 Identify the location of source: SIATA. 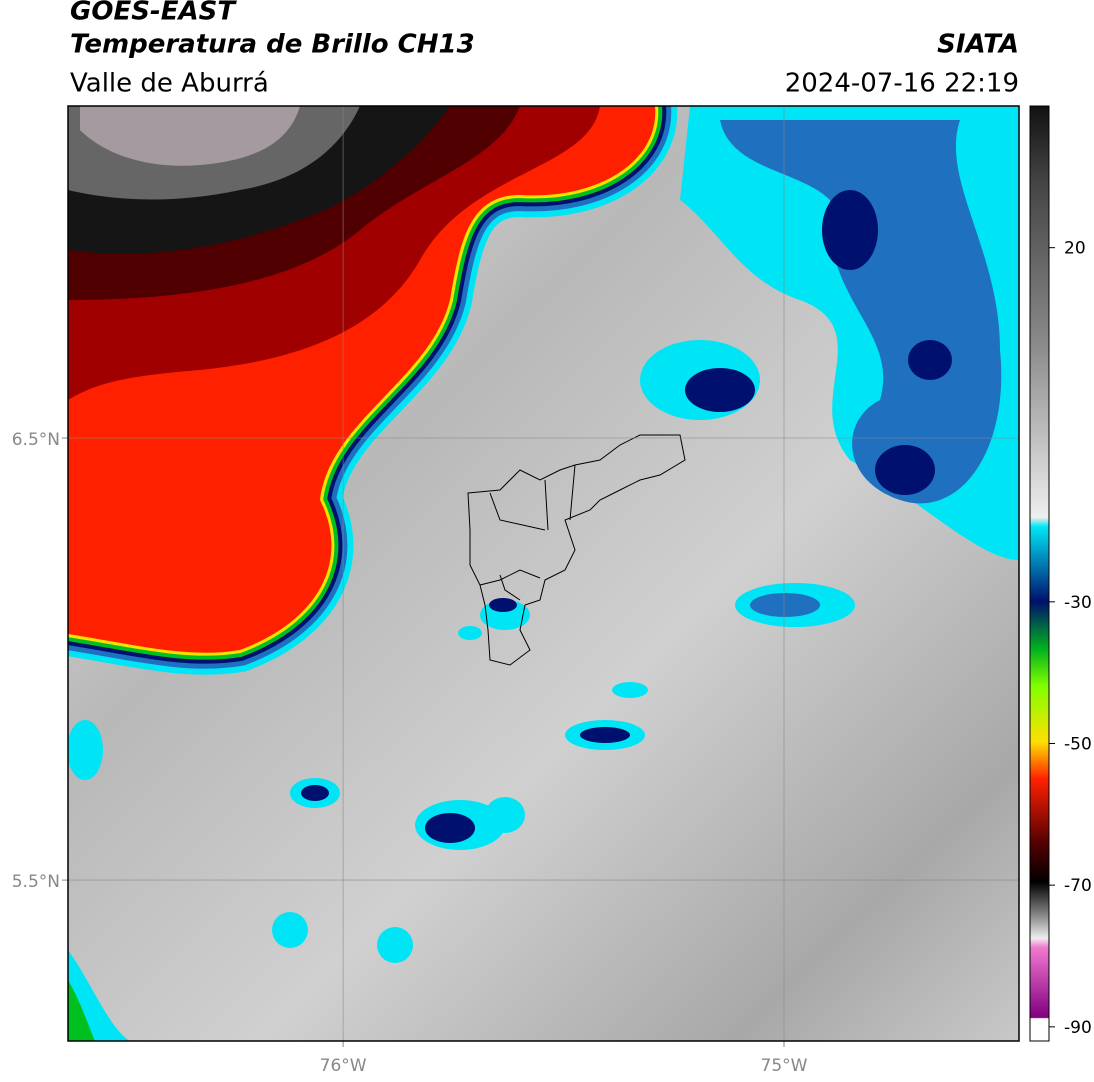
(978, 45).